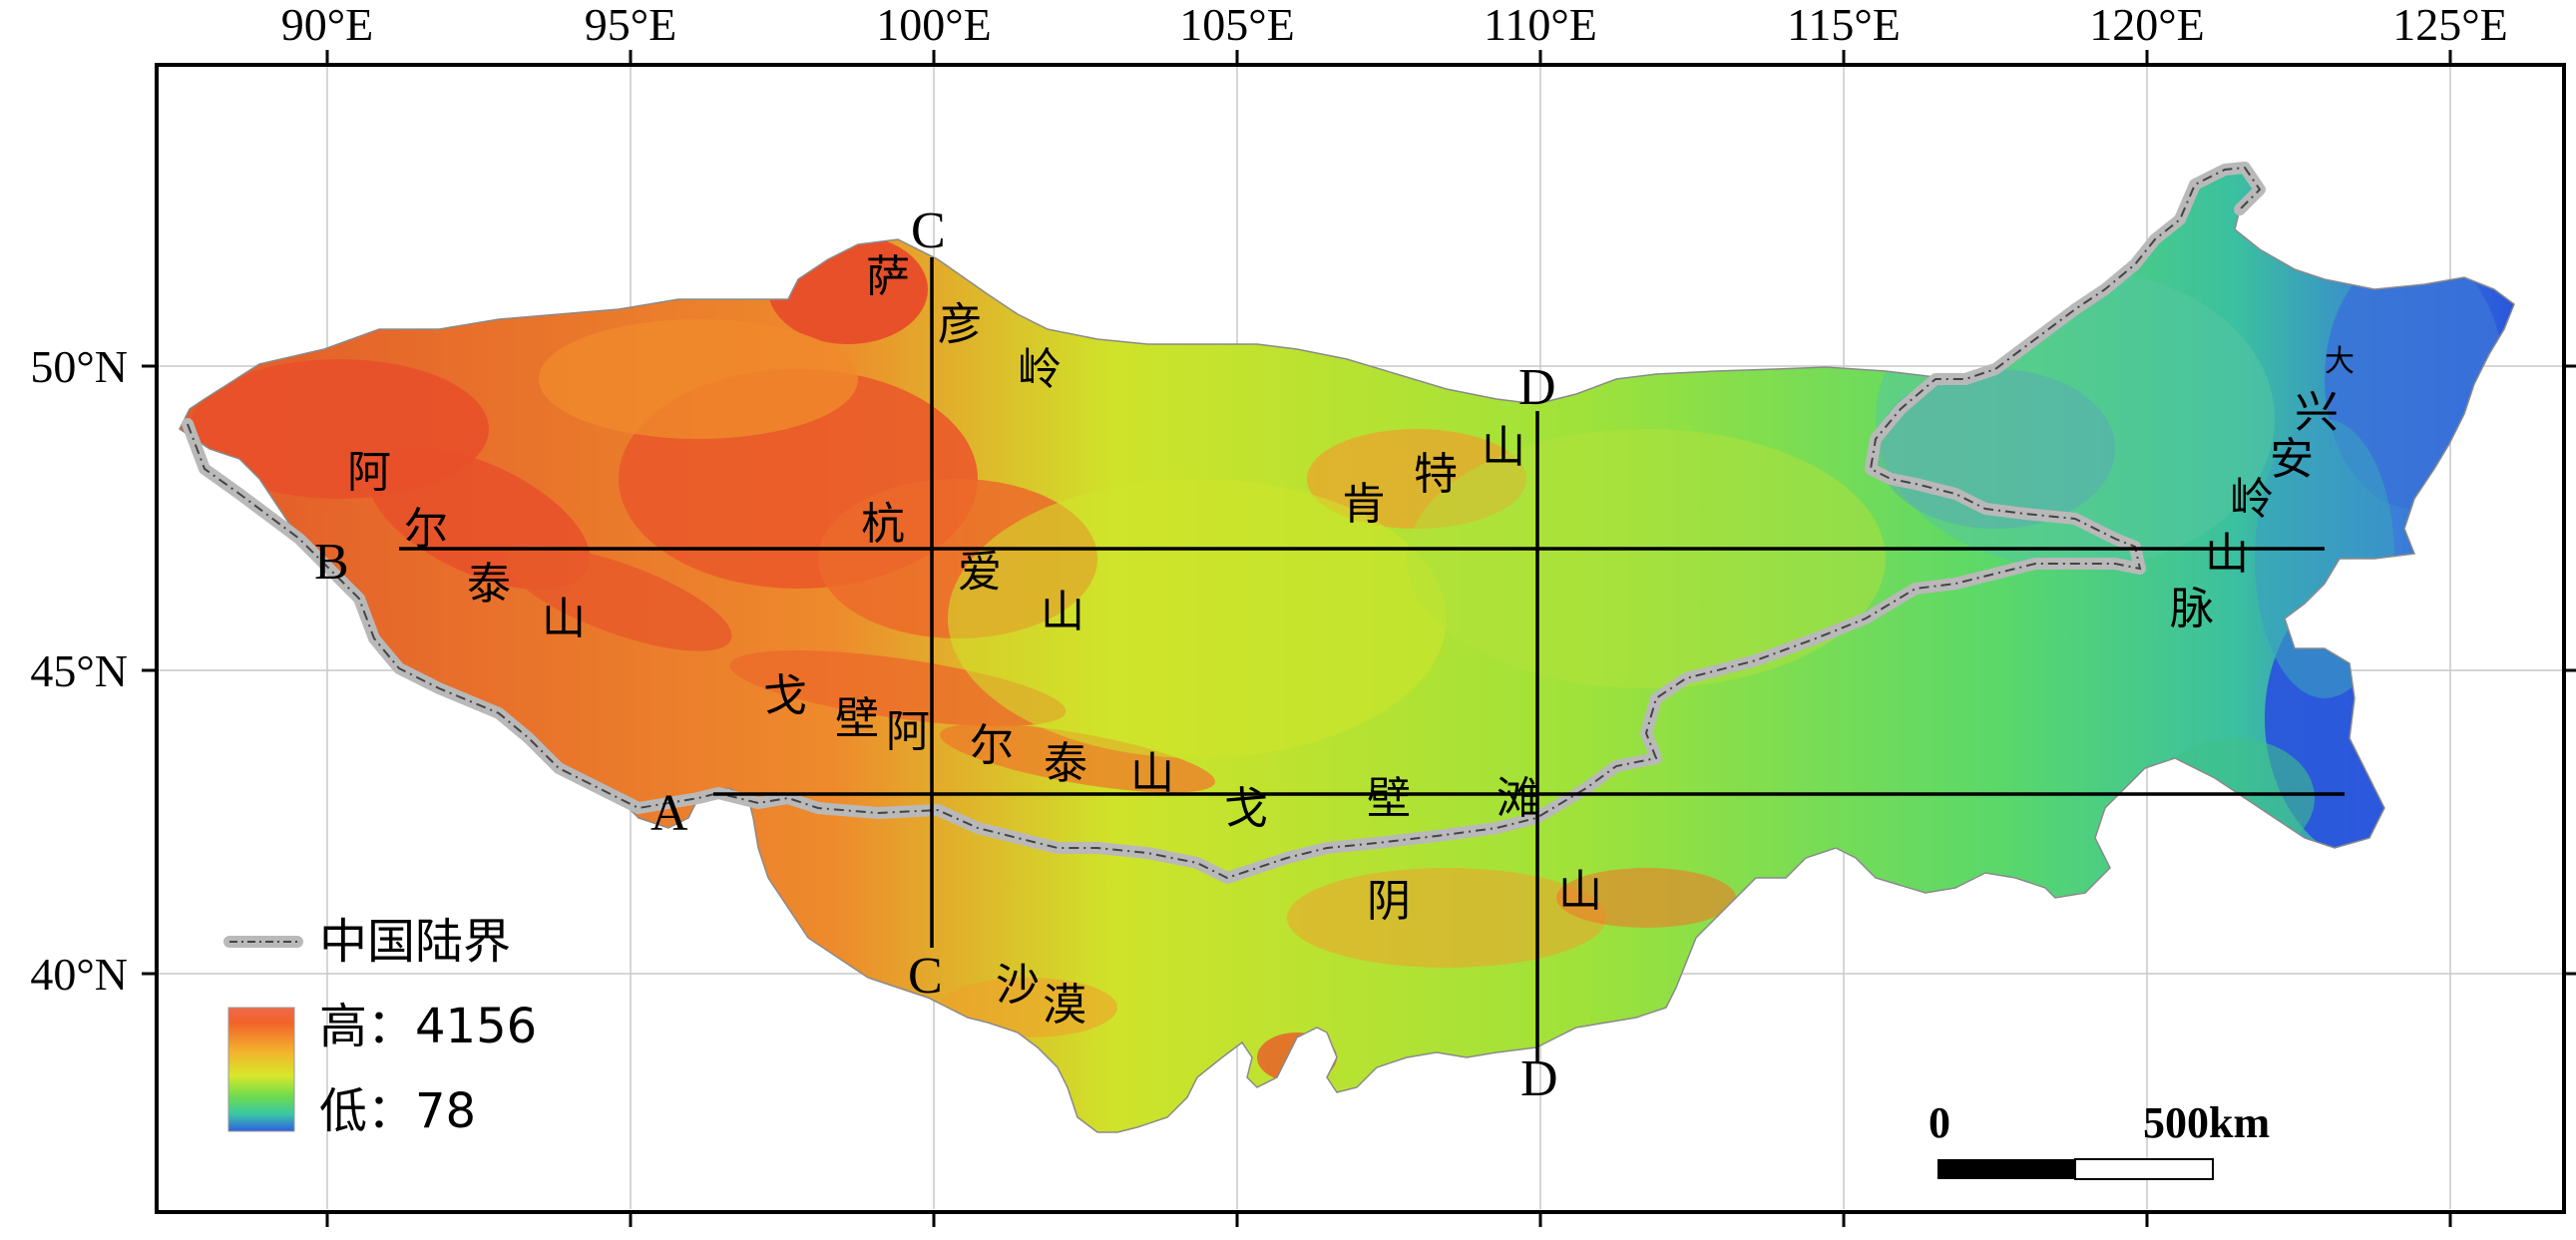  What do you see at coordinates (2147, 25) in the screenshot?
I see `lon-label: 120°E` at bounding box center [2147, 25].